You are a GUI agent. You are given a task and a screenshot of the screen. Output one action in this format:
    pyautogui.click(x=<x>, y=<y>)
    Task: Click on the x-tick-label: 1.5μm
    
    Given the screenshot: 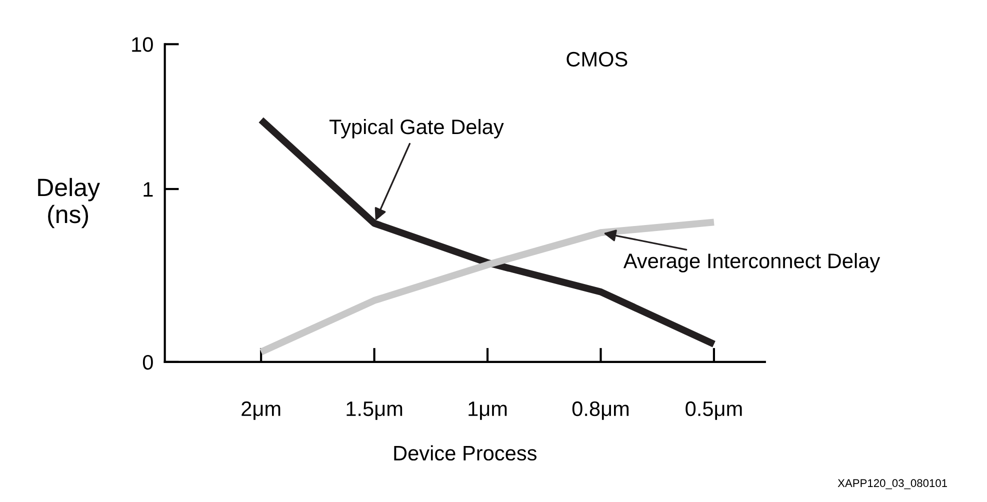 What is the action you would take?
    pyautogui.click(x=374, y=411)
    